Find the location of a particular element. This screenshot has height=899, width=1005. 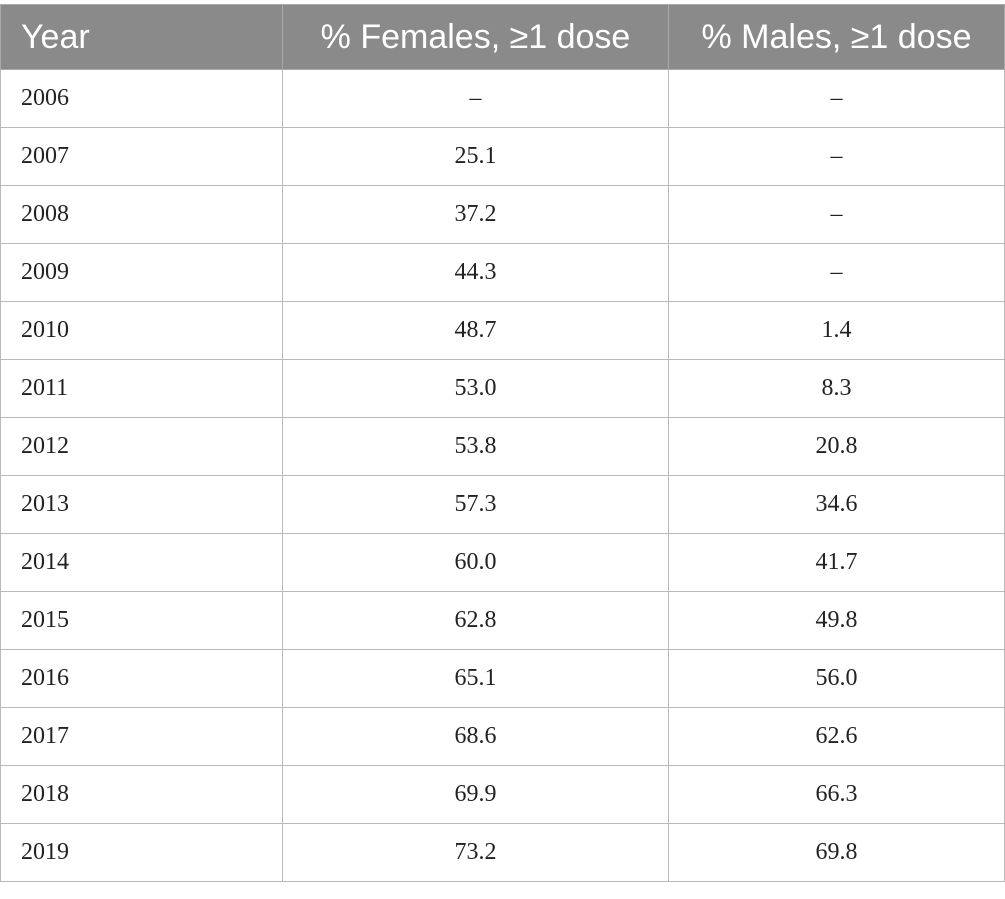

females-percent-cell: 57.3 is located at coordinates (475, 504).